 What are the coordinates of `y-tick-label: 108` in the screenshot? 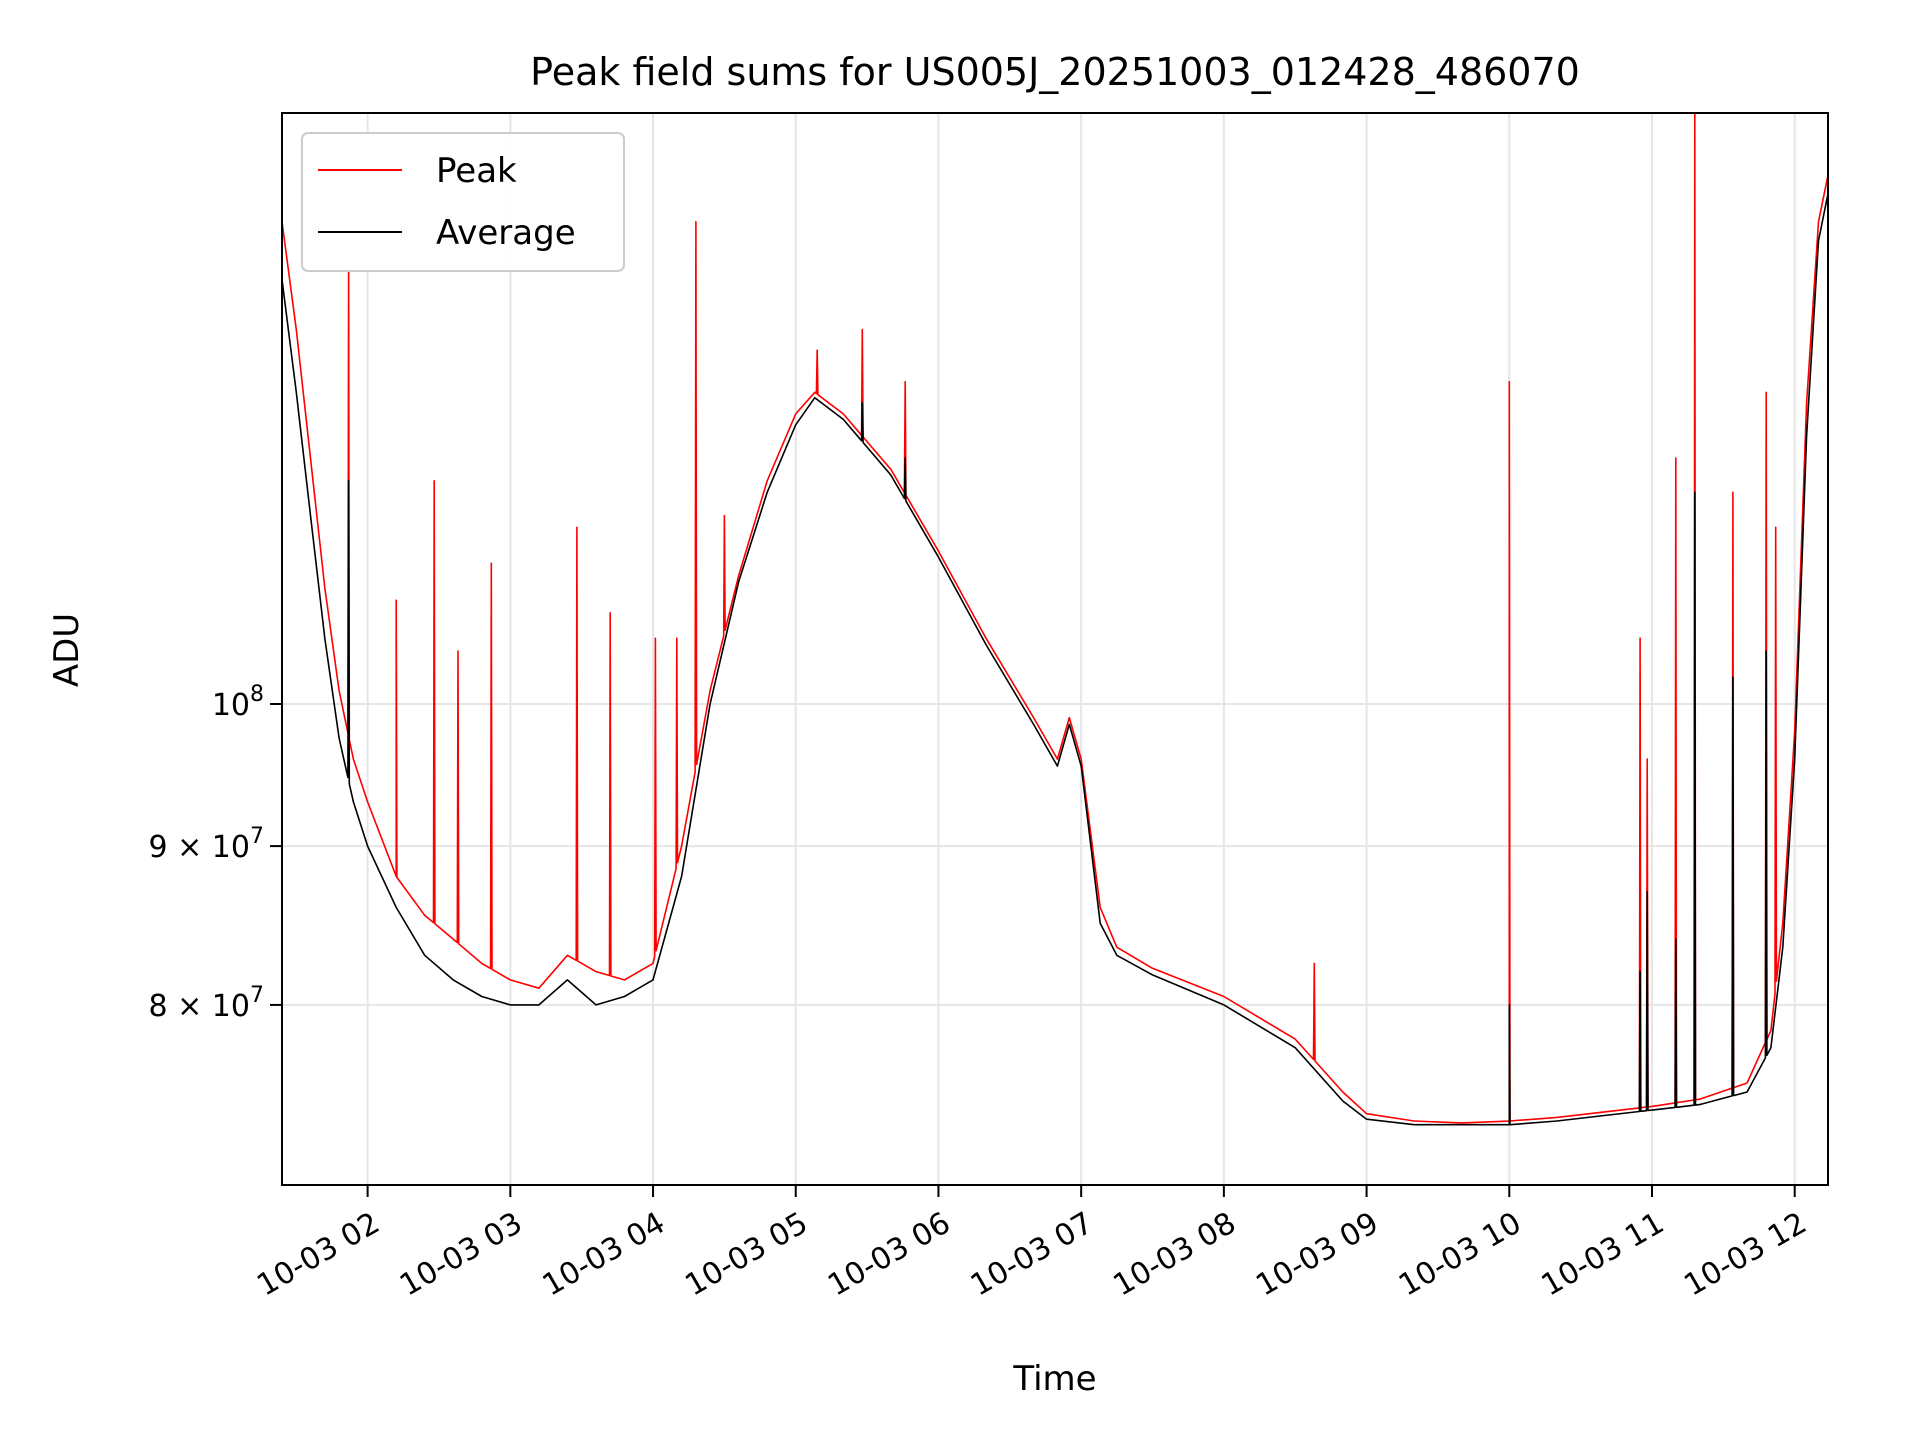 It's located at (238, 702).